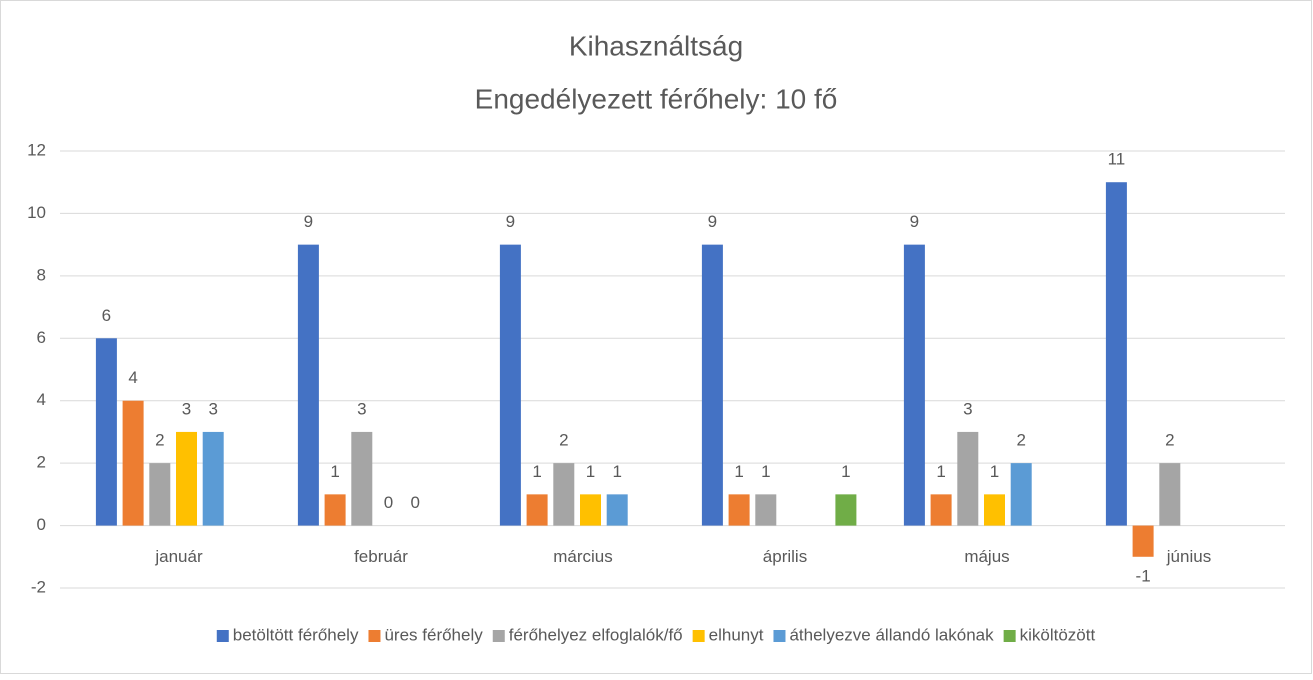 This screenshot has width=1313, height=680. Describe the element at coordinates (381, 556) in the screenshot. I see `x-tick-label: február` at that location.